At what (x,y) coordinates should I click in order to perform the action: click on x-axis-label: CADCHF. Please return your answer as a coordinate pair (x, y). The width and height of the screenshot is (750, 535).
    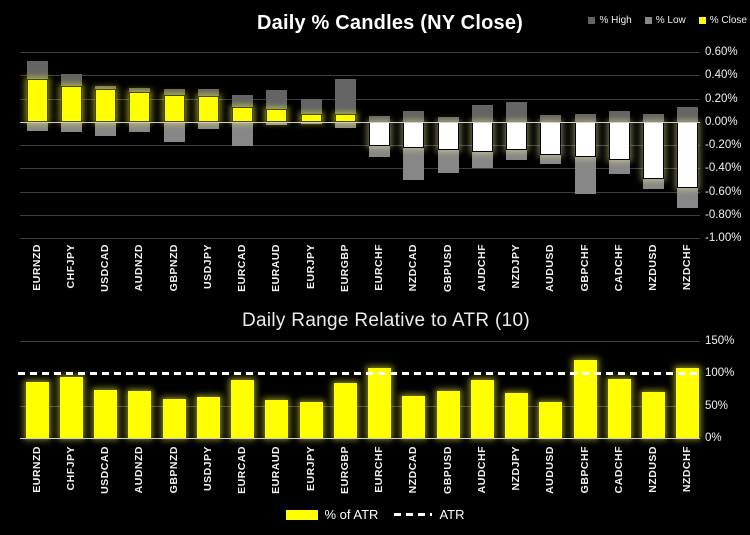
    Looking at the image, I should click on (618, 470).